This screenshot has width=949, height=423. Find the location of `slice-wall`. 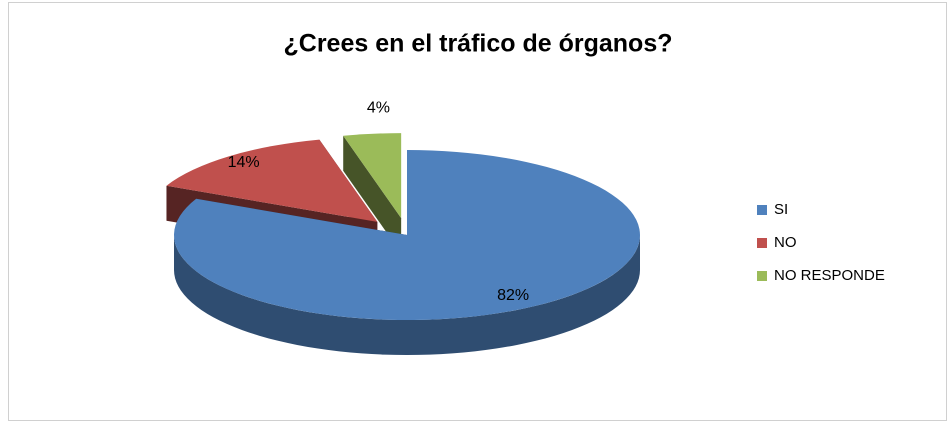

slice-wall is located at coordinates (372, 194).